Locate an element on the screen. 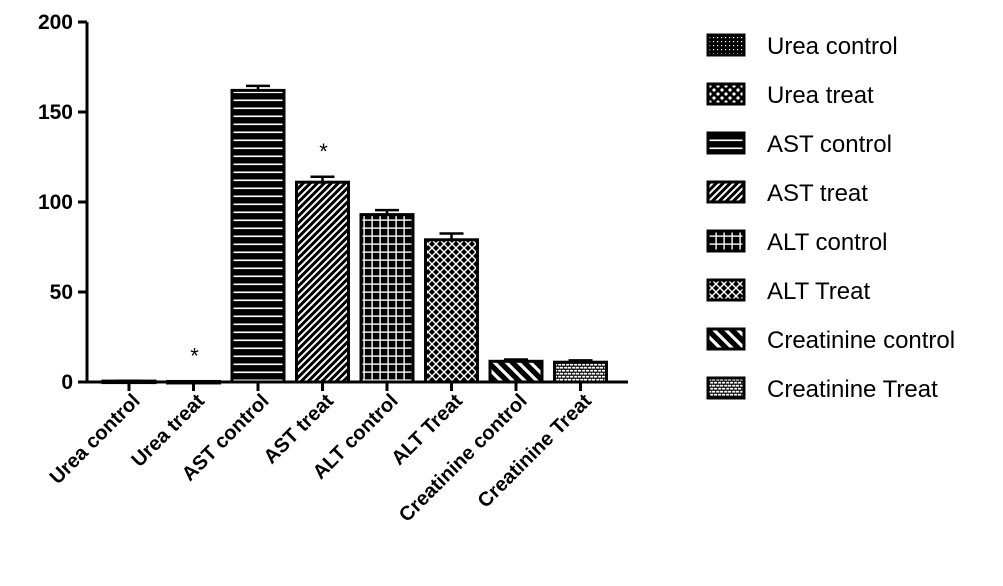 The image size is (1003, 586). x-tick-label: Urea control is located at coordinates (95, 439).